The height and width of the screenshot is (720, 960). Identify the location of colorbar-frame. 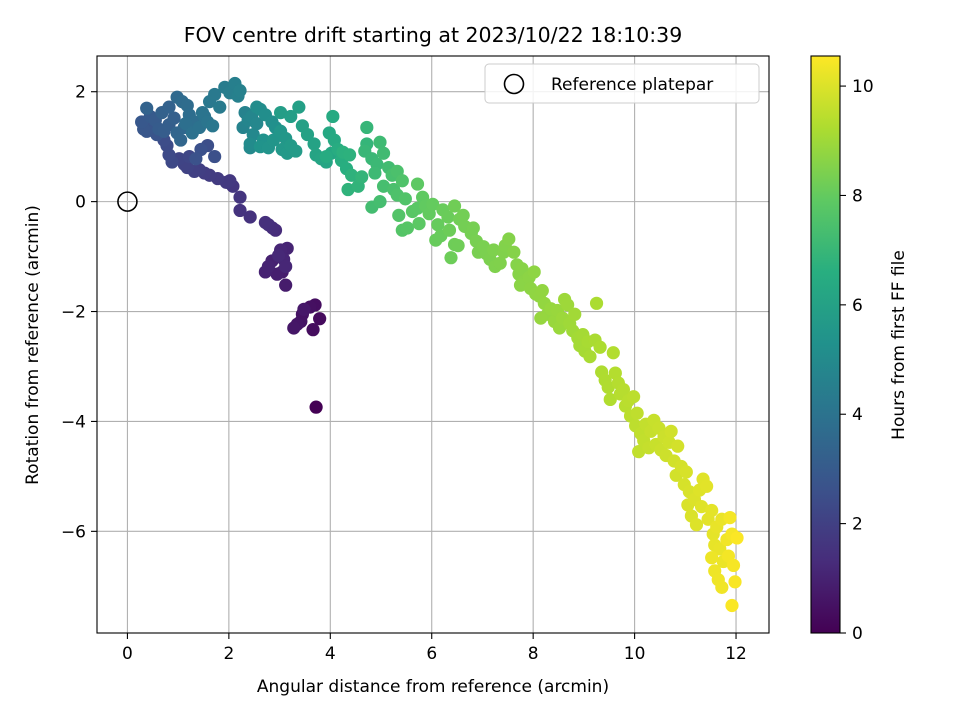
(825, 344).